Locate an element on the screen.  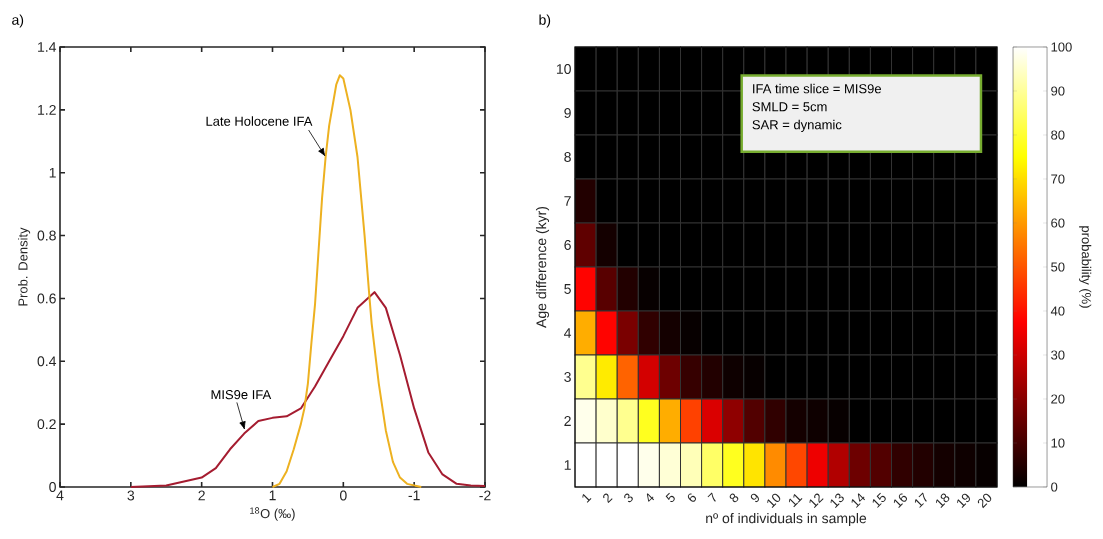
x-tick-label: 18 is located at coordinates (943, 500).